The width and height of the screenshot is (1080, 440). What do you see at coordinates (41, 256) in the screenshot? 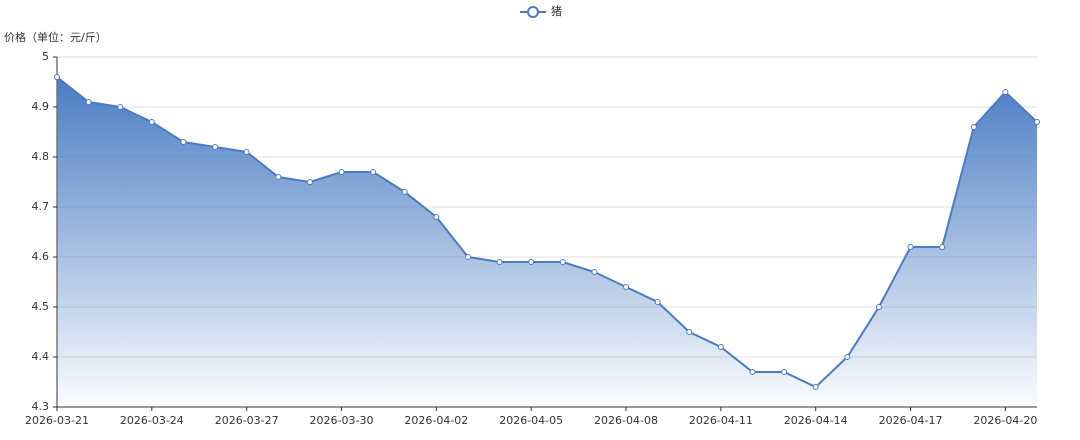
I see `y-tick-label: 4.6` at bounding box center [41, 256].